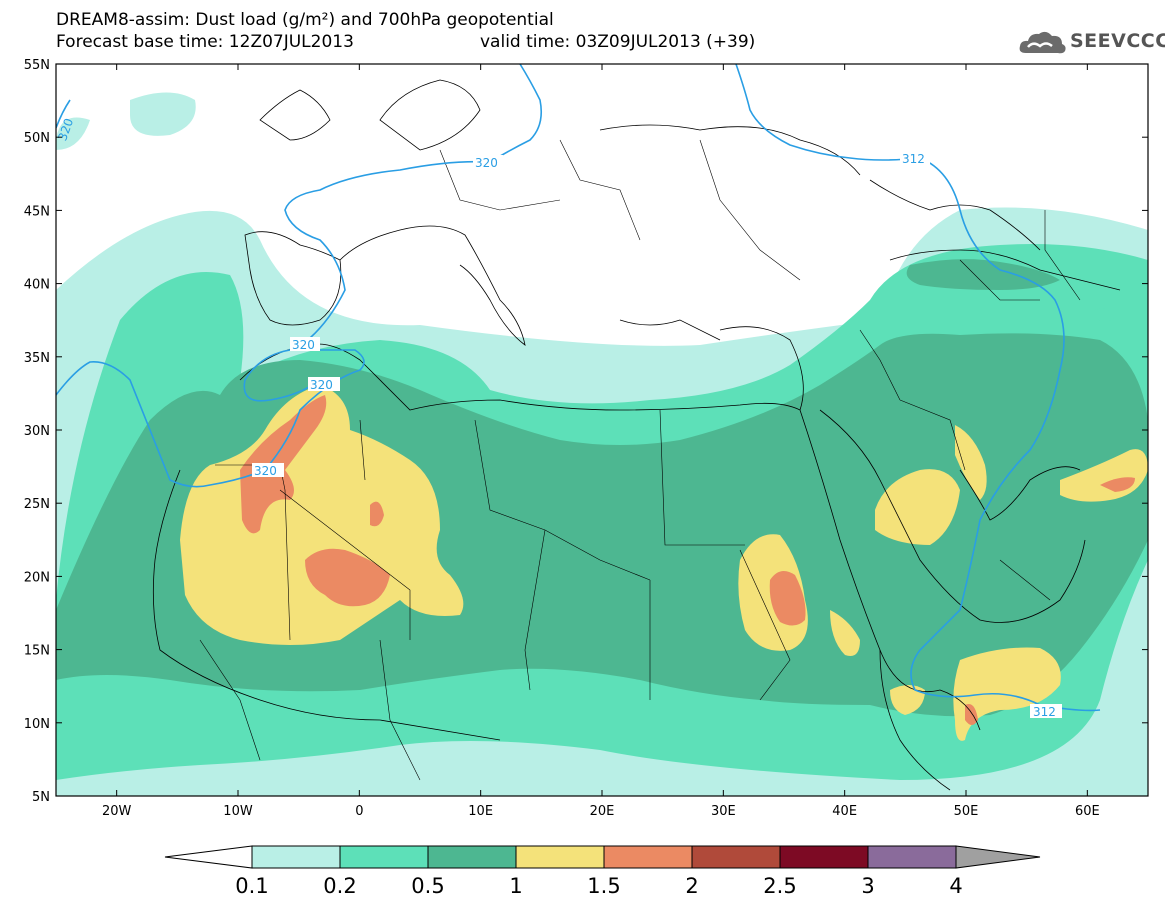 This screenshot has height=907, width=1165. I want to click on longitude-label: 60E, so click(1087, 811).